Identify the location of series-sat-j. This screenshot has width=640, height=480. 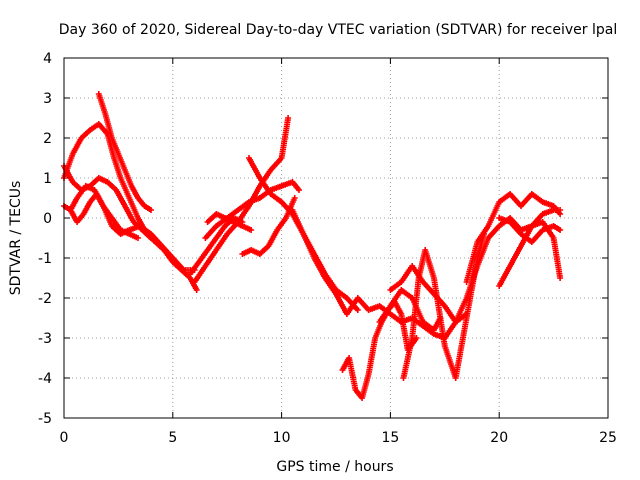
(229, 222).